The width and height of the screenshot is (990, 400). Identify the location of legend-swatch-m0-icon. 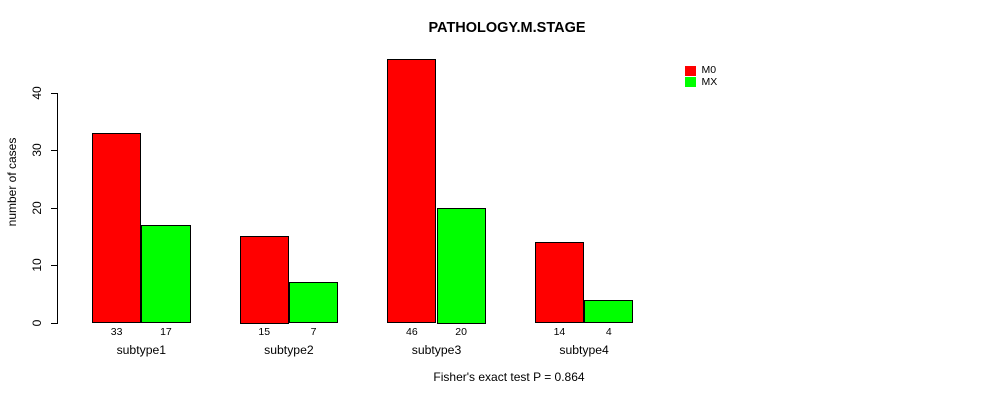
(690, 70).